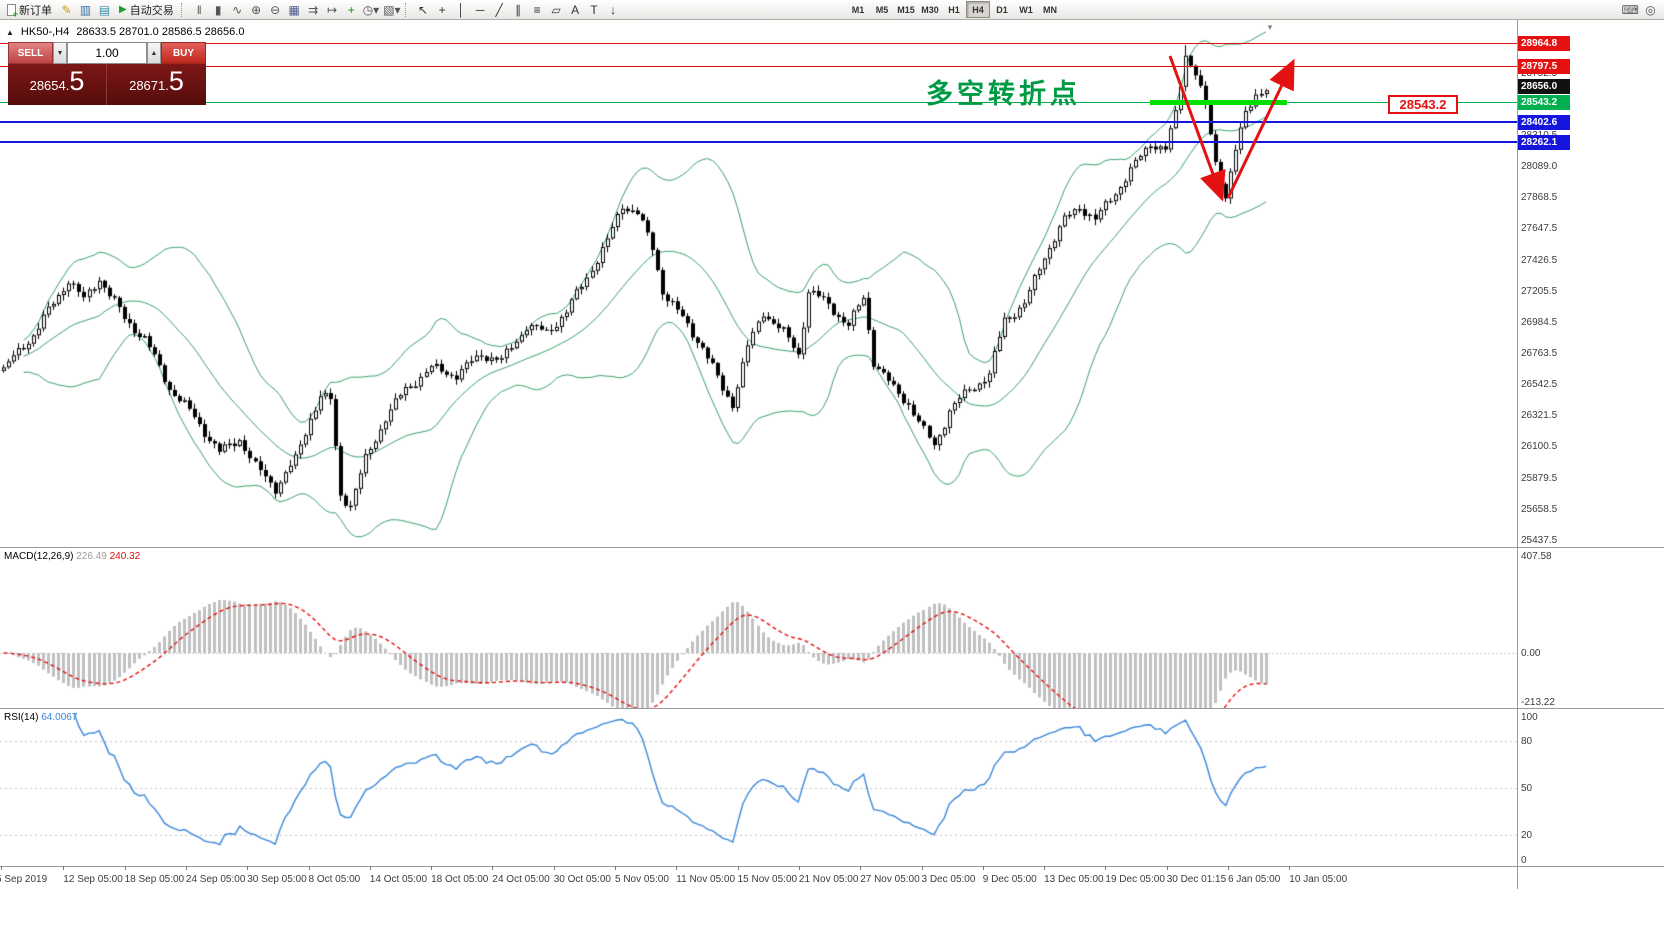 This screenshot has width=1664, height=942. I want to click on time-axis-label: 5 Nov 05:00, so click(642, 879).